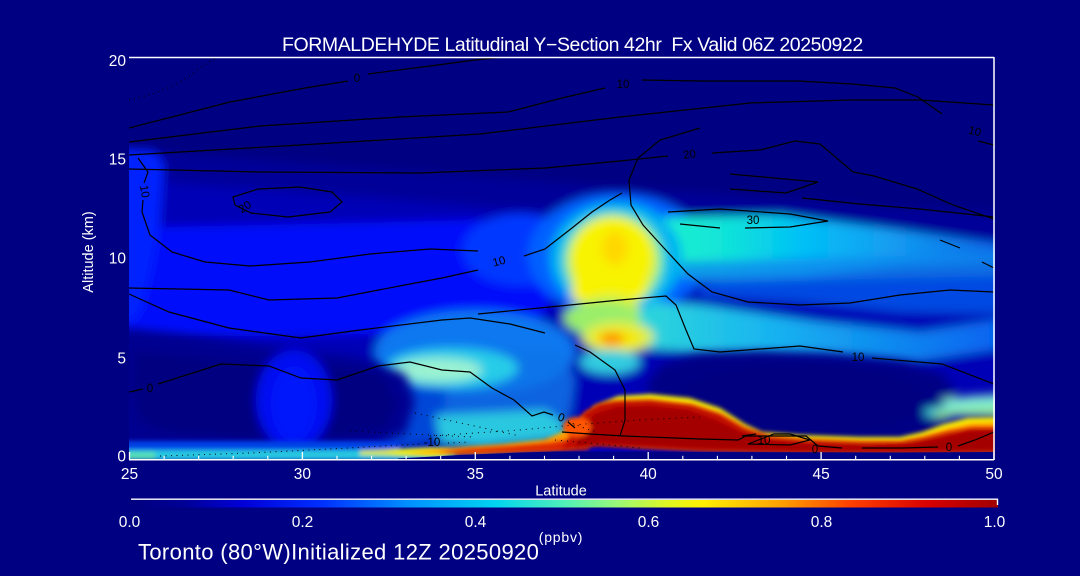 Image resolution: width=1080 pixels, height=576 pixels. What do you see at coordinates (338, 552) in the screenshot?
I see `svg-text:Toronto (80°W)Initialized 12Z: Toronto (80°W)Initialized 12Z 20250920` at bounding box center [338, 552].